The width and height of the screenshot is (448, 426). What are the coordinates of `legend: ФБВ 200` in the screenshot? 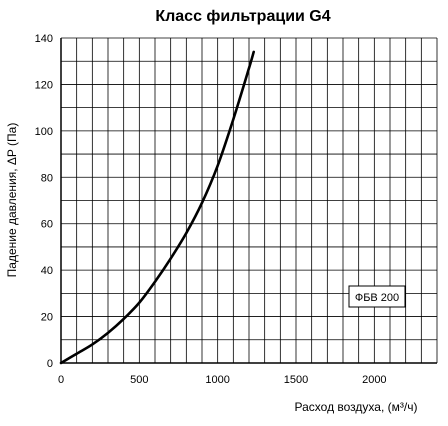 It's located at (377, 296).